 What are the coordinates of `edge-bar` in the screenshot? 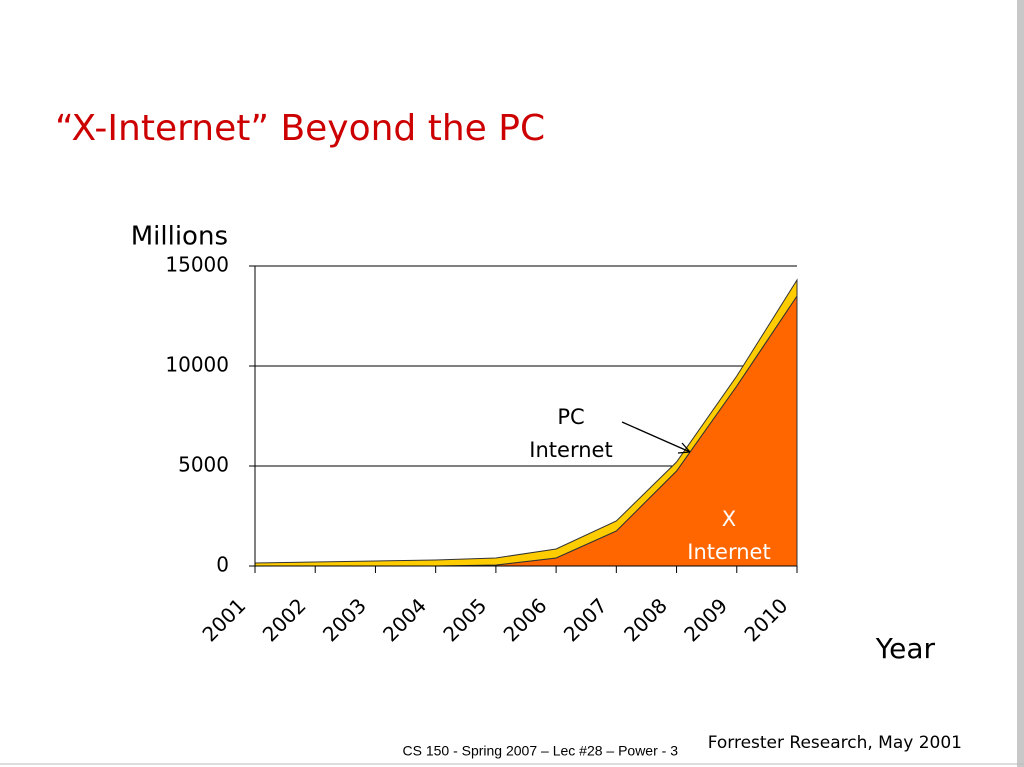 It's located at (1020, 383).